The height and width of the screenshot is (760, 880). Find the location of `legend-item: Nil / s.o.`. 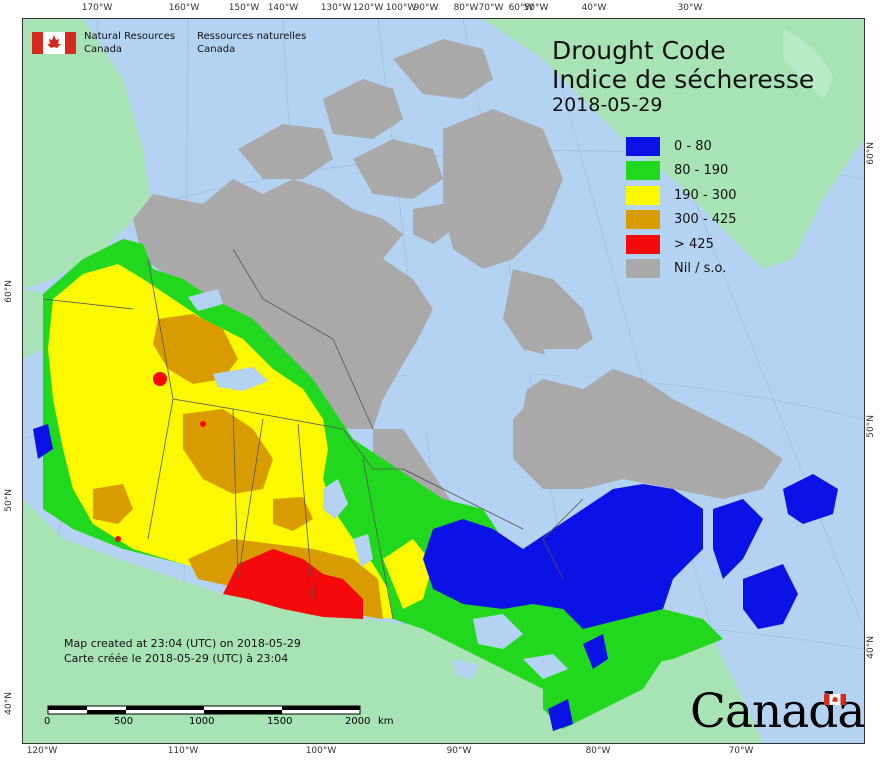

legend-item: Nil / s.o. is located at coordinates (681, 269).